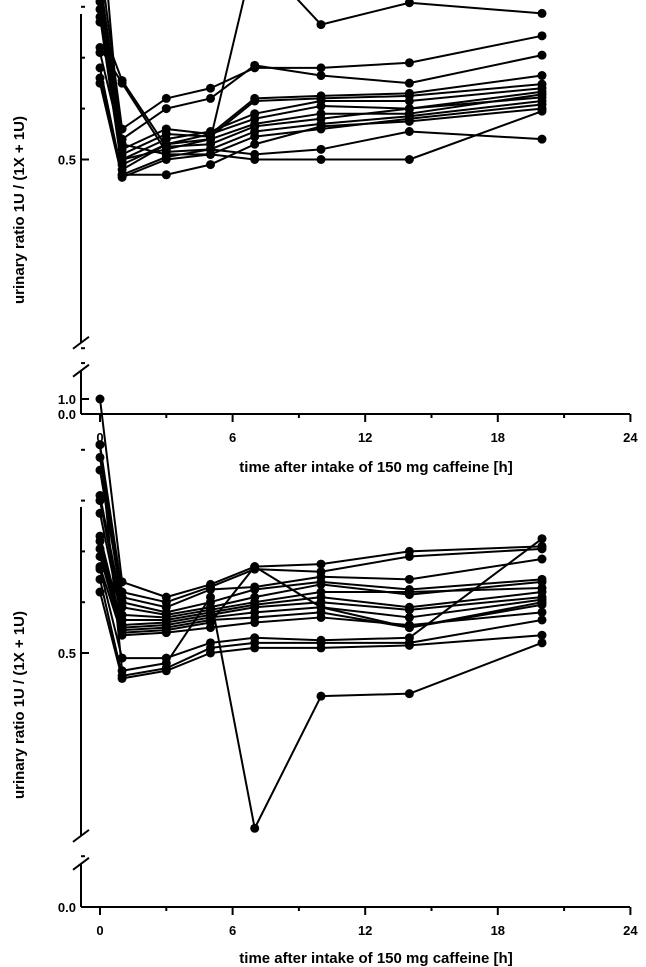 The height and width of the screenshot is (967, 646). What do you see at coordinates (67, 907) in the screenshot?
I see `y-tick-label: 0.0` at bounding box center [67, 907].